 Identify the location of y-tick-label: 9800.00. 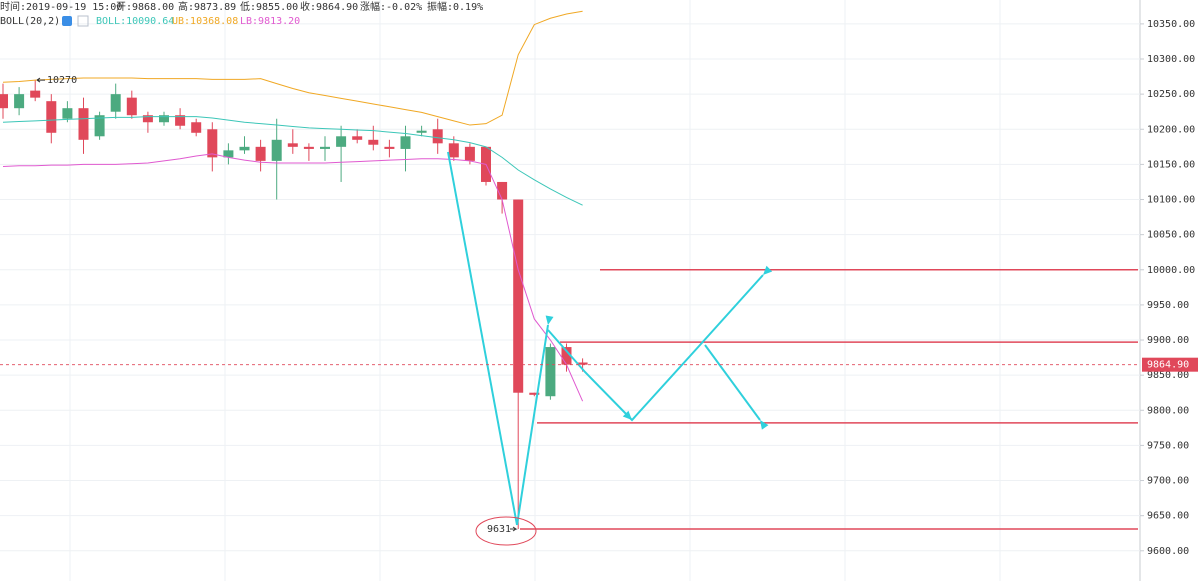
(1168, 410).